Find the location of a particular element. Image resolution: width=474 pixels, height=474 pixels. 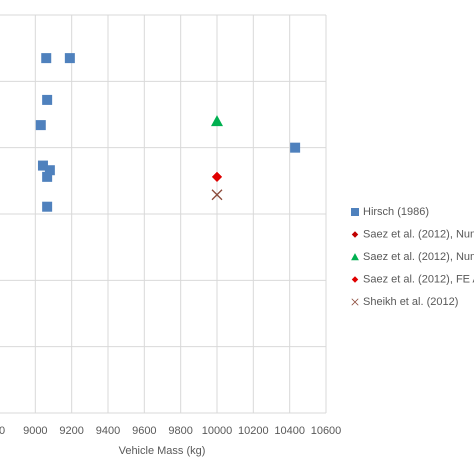

x-axis-label: Vehicle Mass (kg) is located at coordinates (162, 451).